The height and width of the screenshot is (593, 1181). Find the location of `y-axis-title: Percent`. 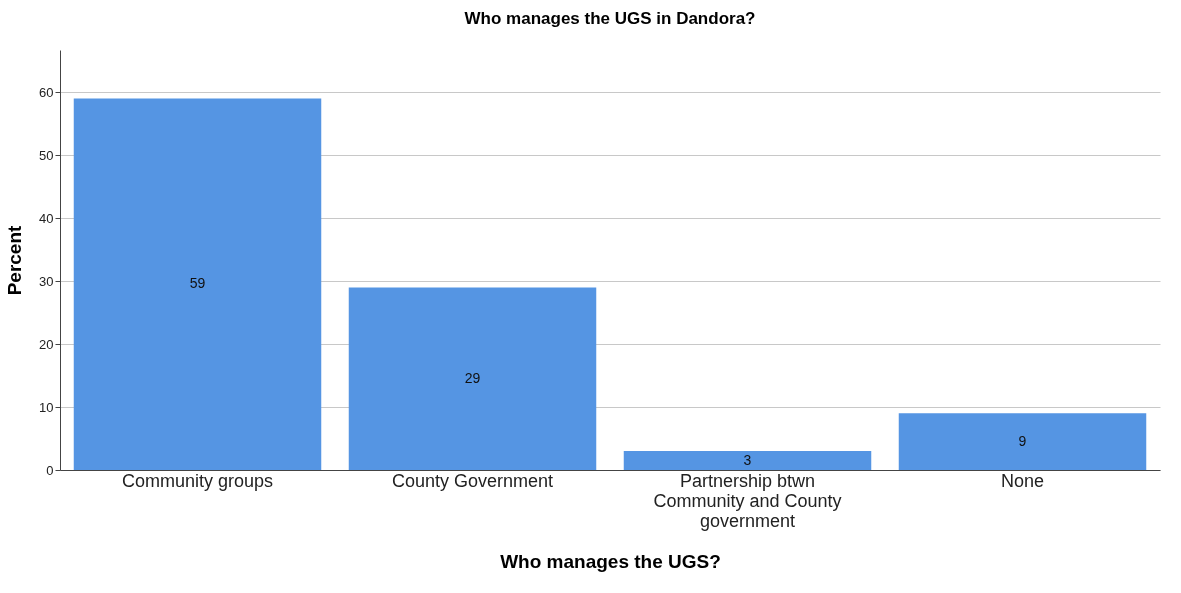

y-axis-title: Percent is located at coordinates (15, 260).